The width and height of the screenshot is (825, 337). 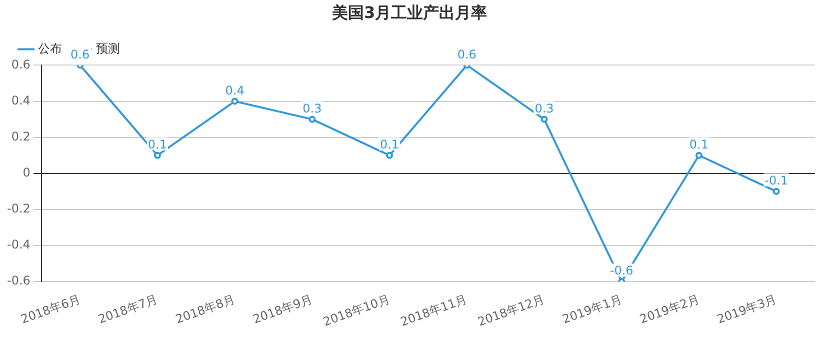 I want to click on data-label: -0.1, so click(x=776, y=181).